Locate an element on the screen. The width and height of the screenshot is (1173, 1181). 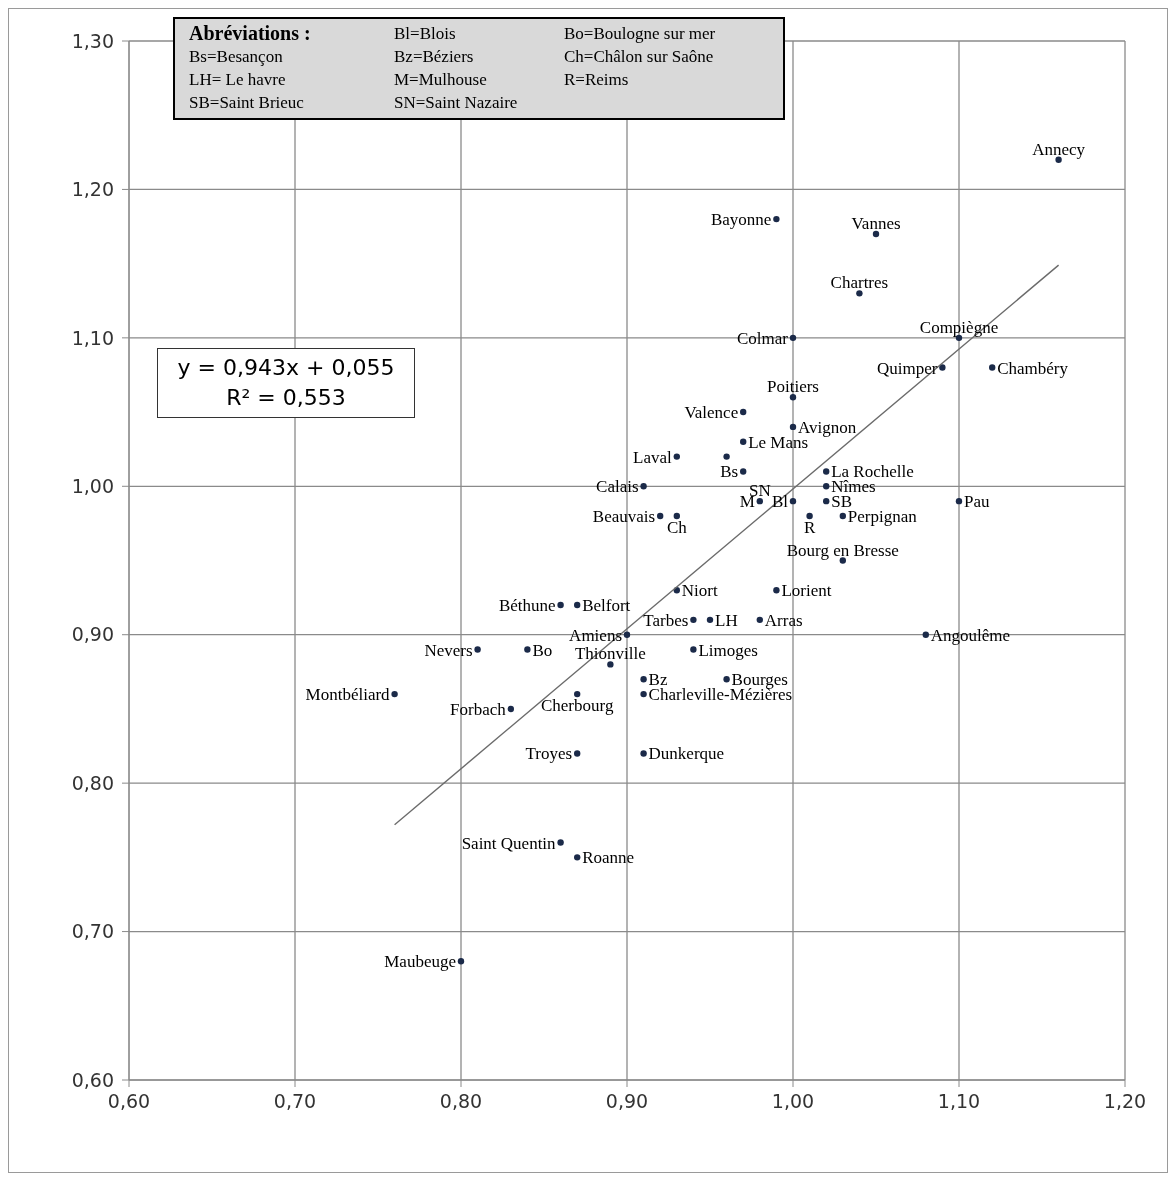
annotation: Colmar is located at coordinates (763, 338).